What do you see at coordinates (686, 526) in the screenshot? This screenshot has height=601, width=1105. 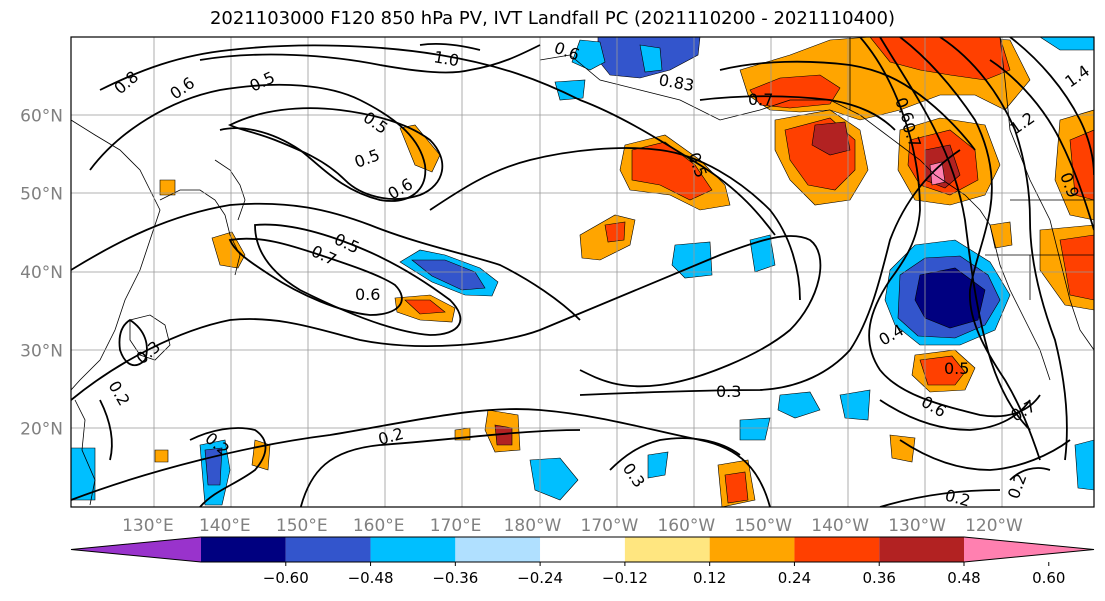 I see `longitude-tick-label: 160°W` at bounding box center [686, 526].